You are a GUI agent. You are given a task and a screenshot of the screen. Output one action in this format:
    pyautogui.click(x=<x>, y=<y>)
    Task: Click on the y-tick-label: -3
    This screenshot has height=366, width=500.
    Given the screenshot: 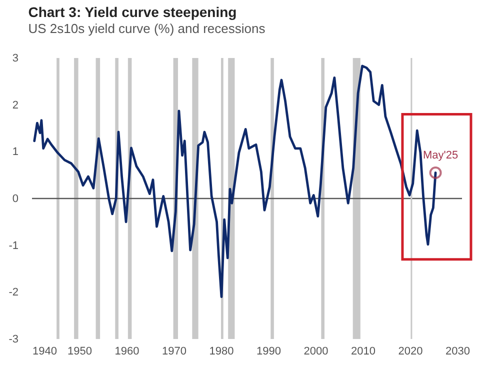 What is the action you would take?
    pyautogui.click(x=13, y=340)
    